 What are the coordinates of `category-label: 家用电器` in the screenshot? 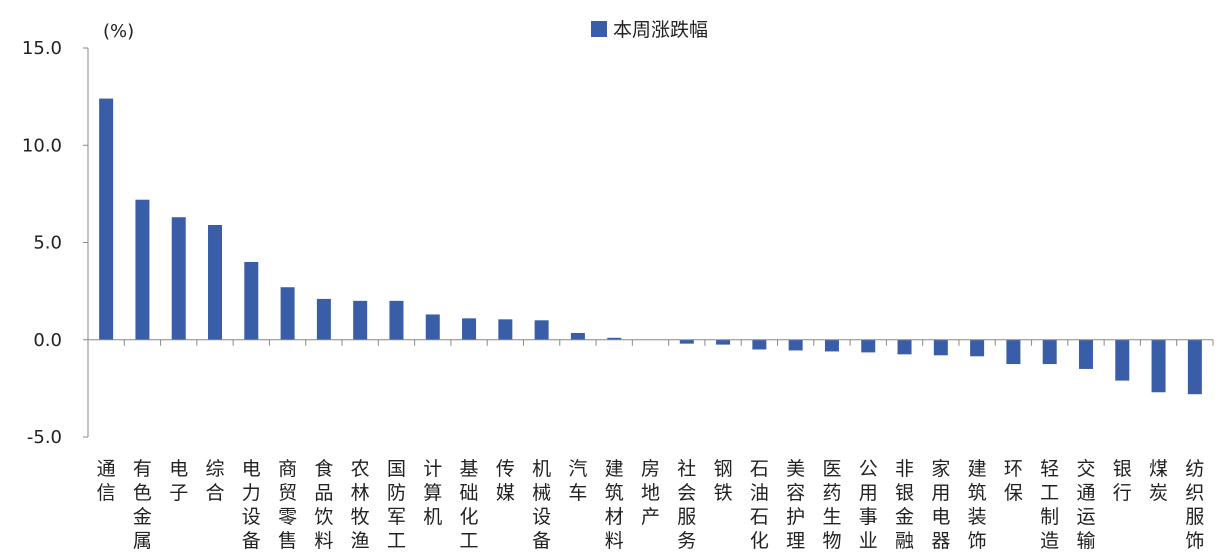 It's located at (940, 505).